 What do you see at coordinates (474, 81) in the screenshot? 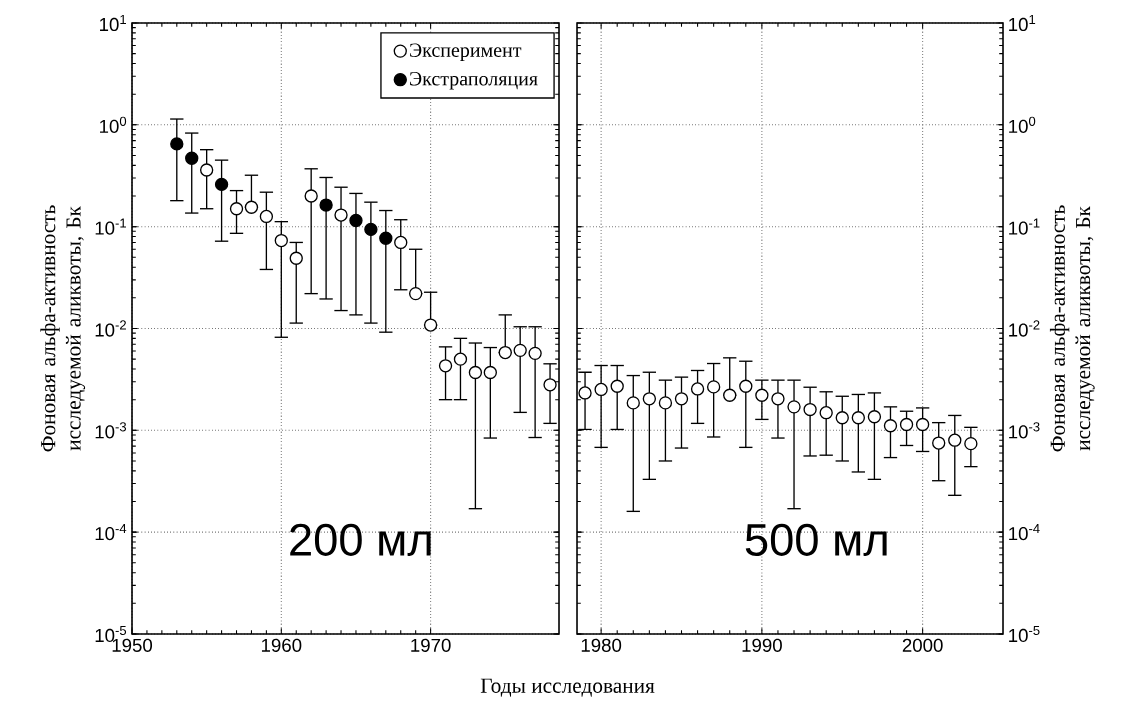
I see `legend-label: Экстраполяция` at bounding box center [474, 81].